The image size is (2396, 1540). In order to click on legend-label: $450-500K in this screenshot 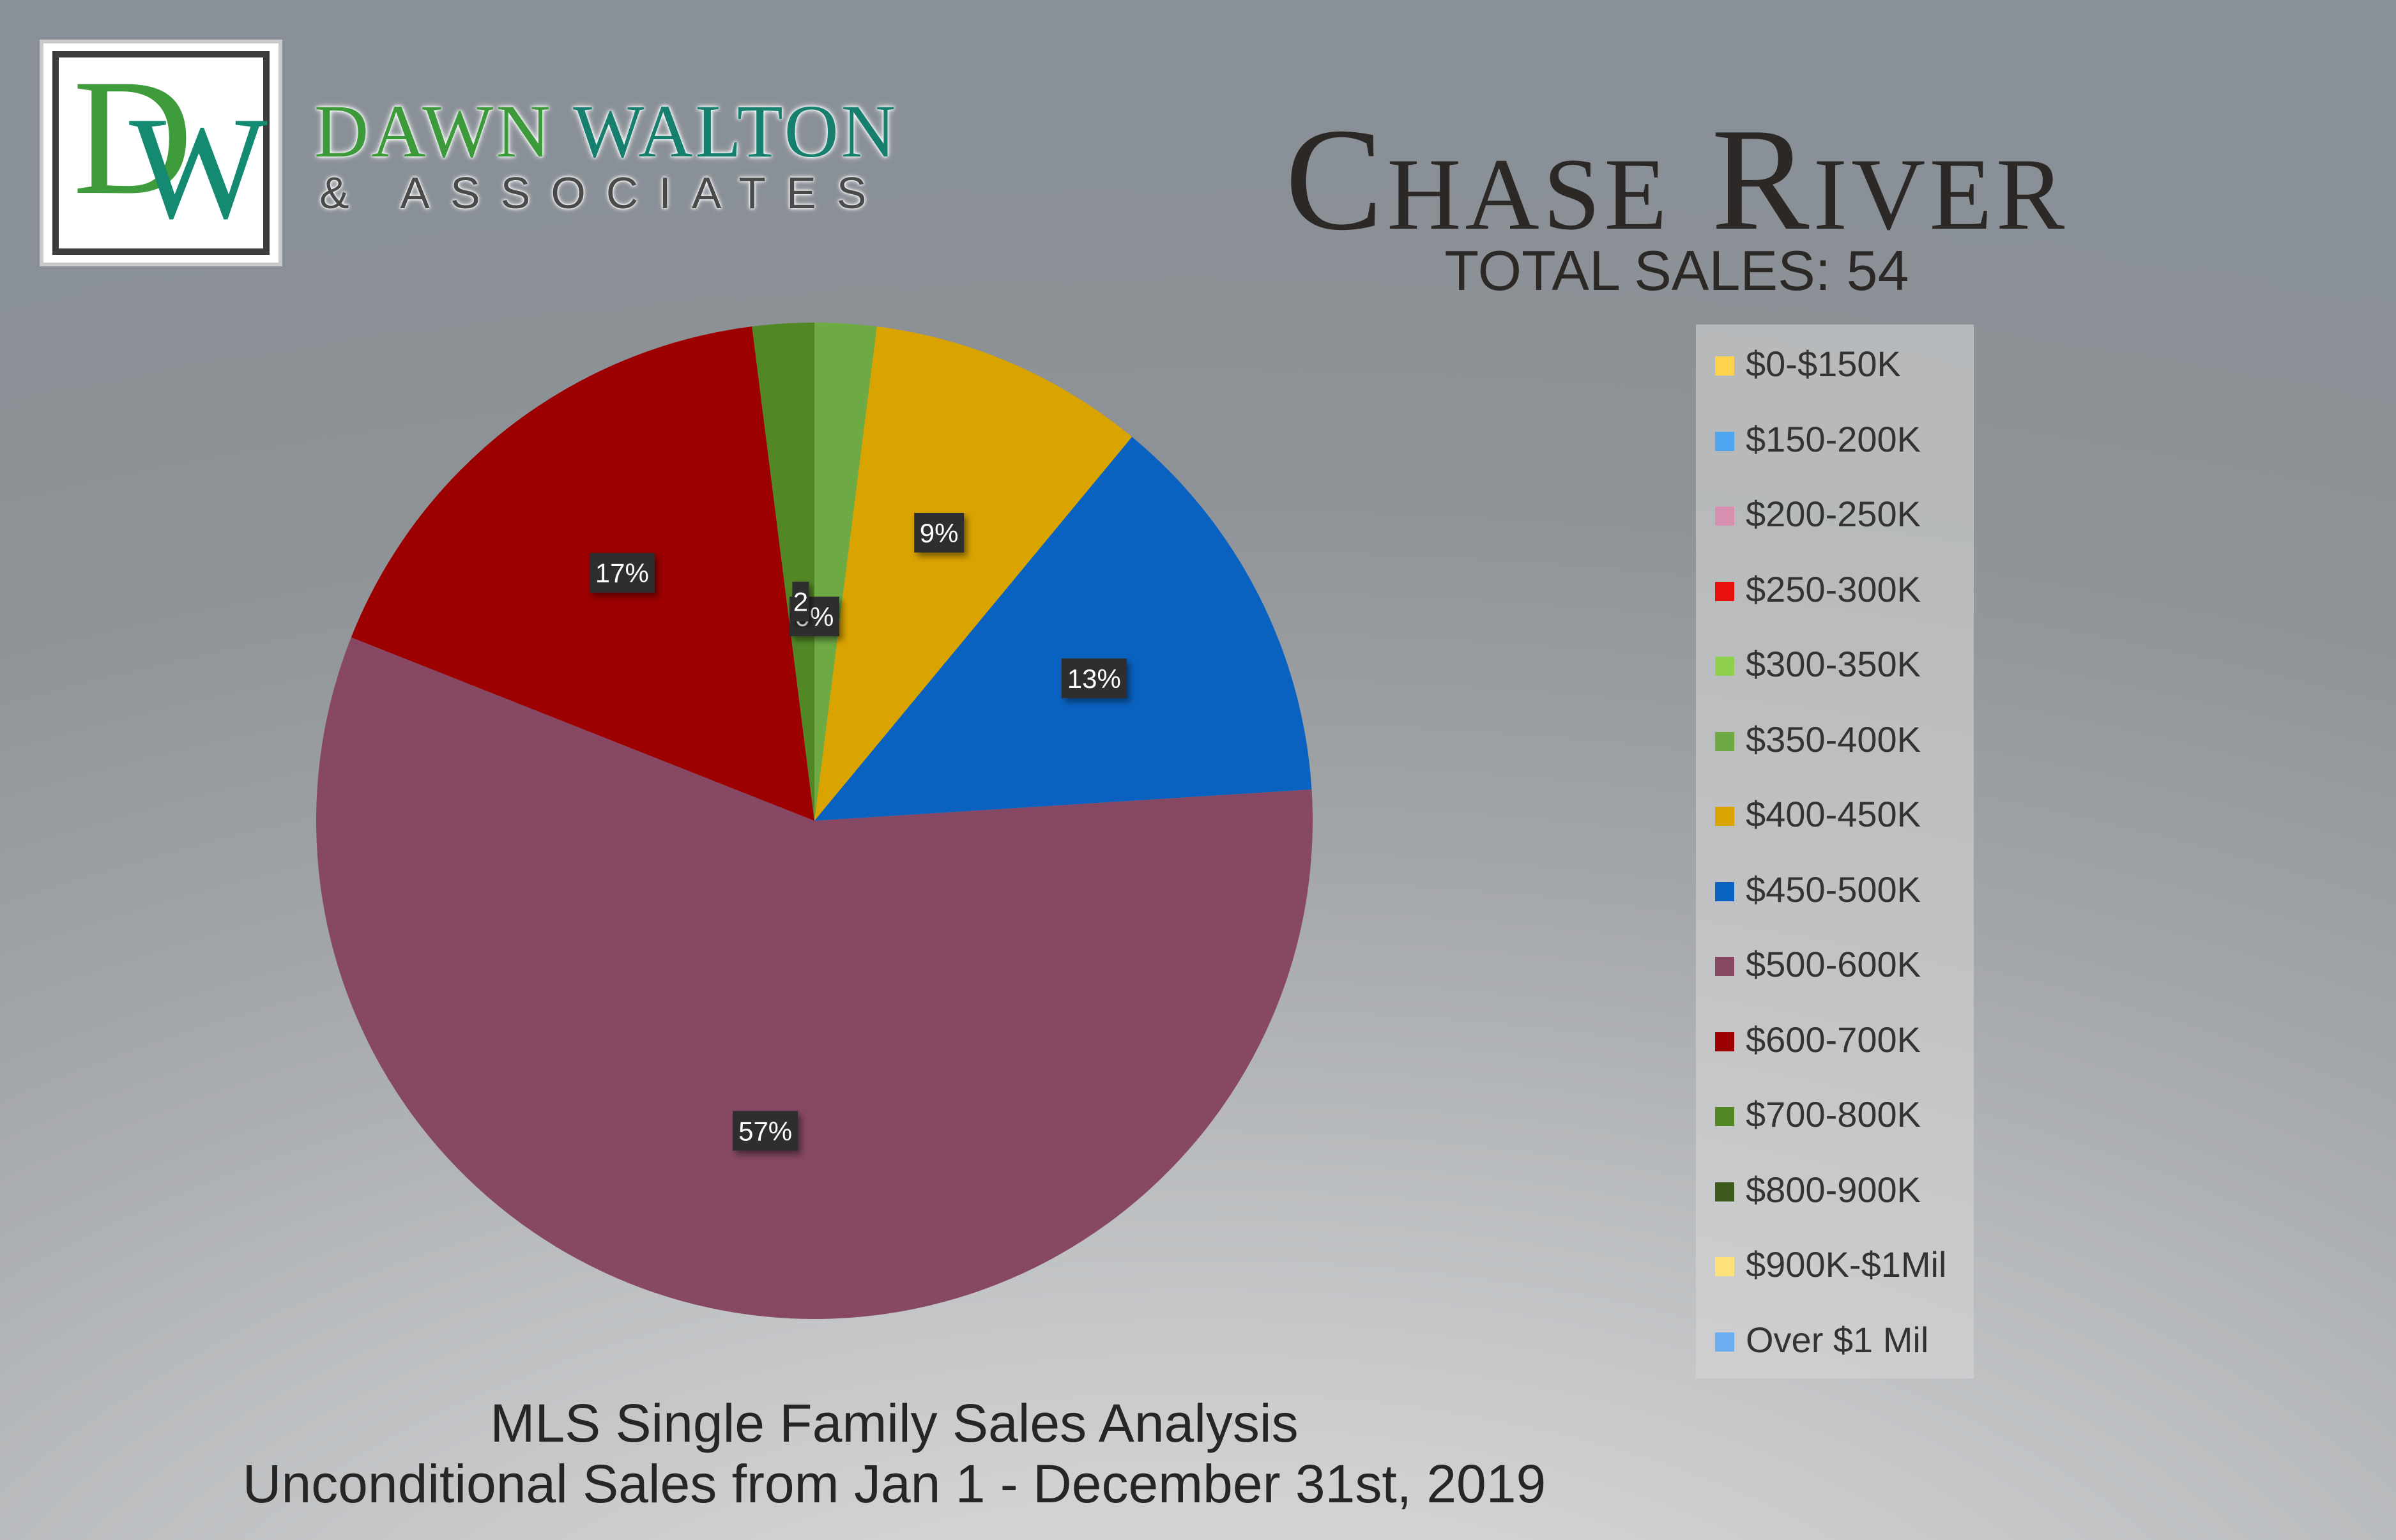, I will do `click(1833, 889)`.